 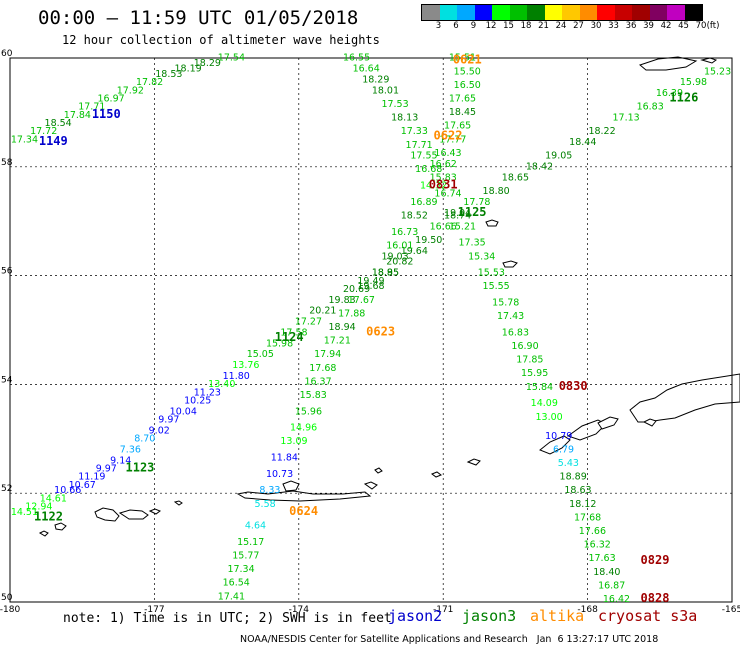 What do you see at coordinates (385, 273) in the screenshot?
I see `wave-height-value: 18.95` at bounding box center [385, 273].